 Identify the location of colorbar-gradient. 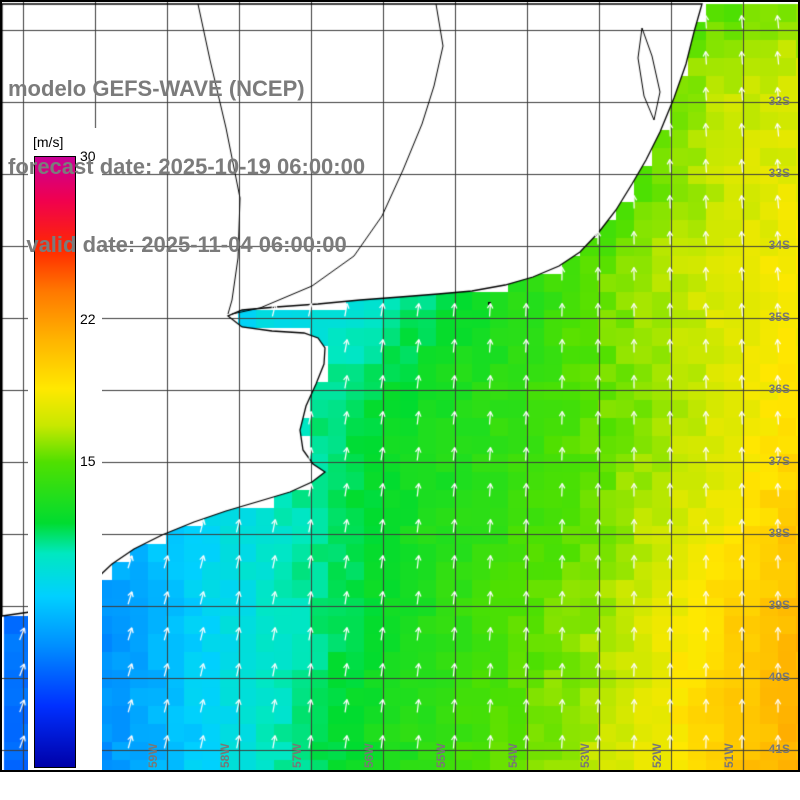
(55, 462).